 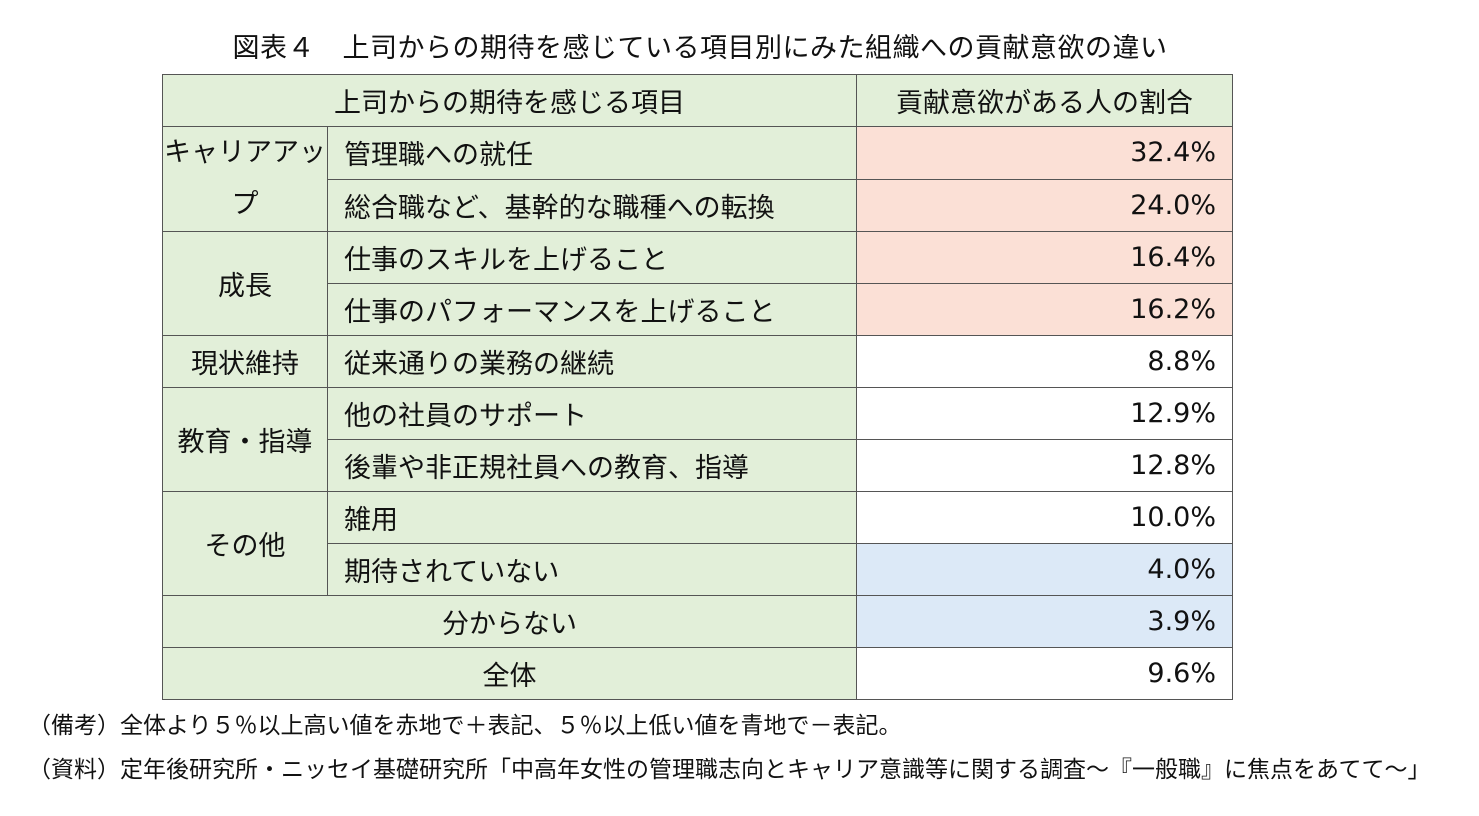 What do you see at coordinates (1044, 673) in the screenshot?
I see `value-cell: 9.6%` at bounding box center [1044, 673].